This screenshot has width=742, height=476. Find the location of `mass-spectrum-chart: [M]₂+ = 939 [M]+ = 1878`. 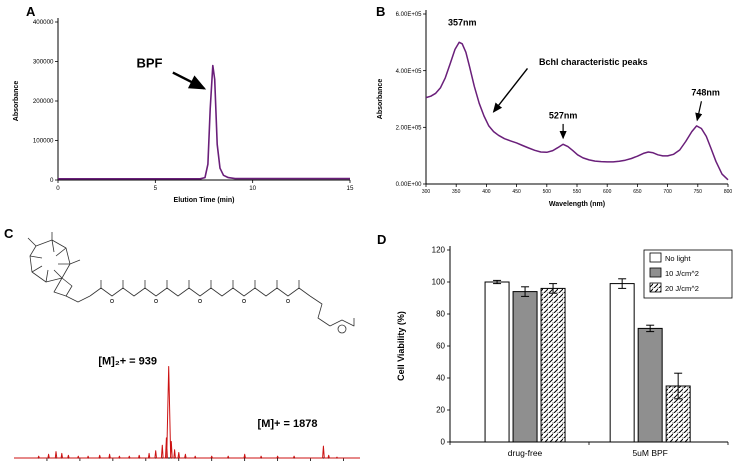

mass-spectrum-chart: [M]₂+ = 939 [M]+ = 1878 is located at coordinates (187, 408).